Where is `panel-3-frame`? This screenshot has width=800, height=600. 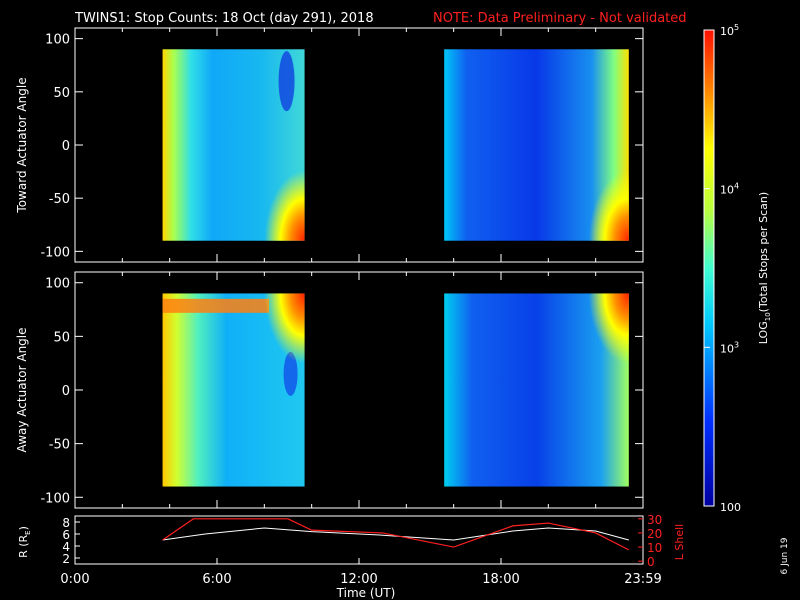 panel-3-frame is located at coordinates (359, 540).